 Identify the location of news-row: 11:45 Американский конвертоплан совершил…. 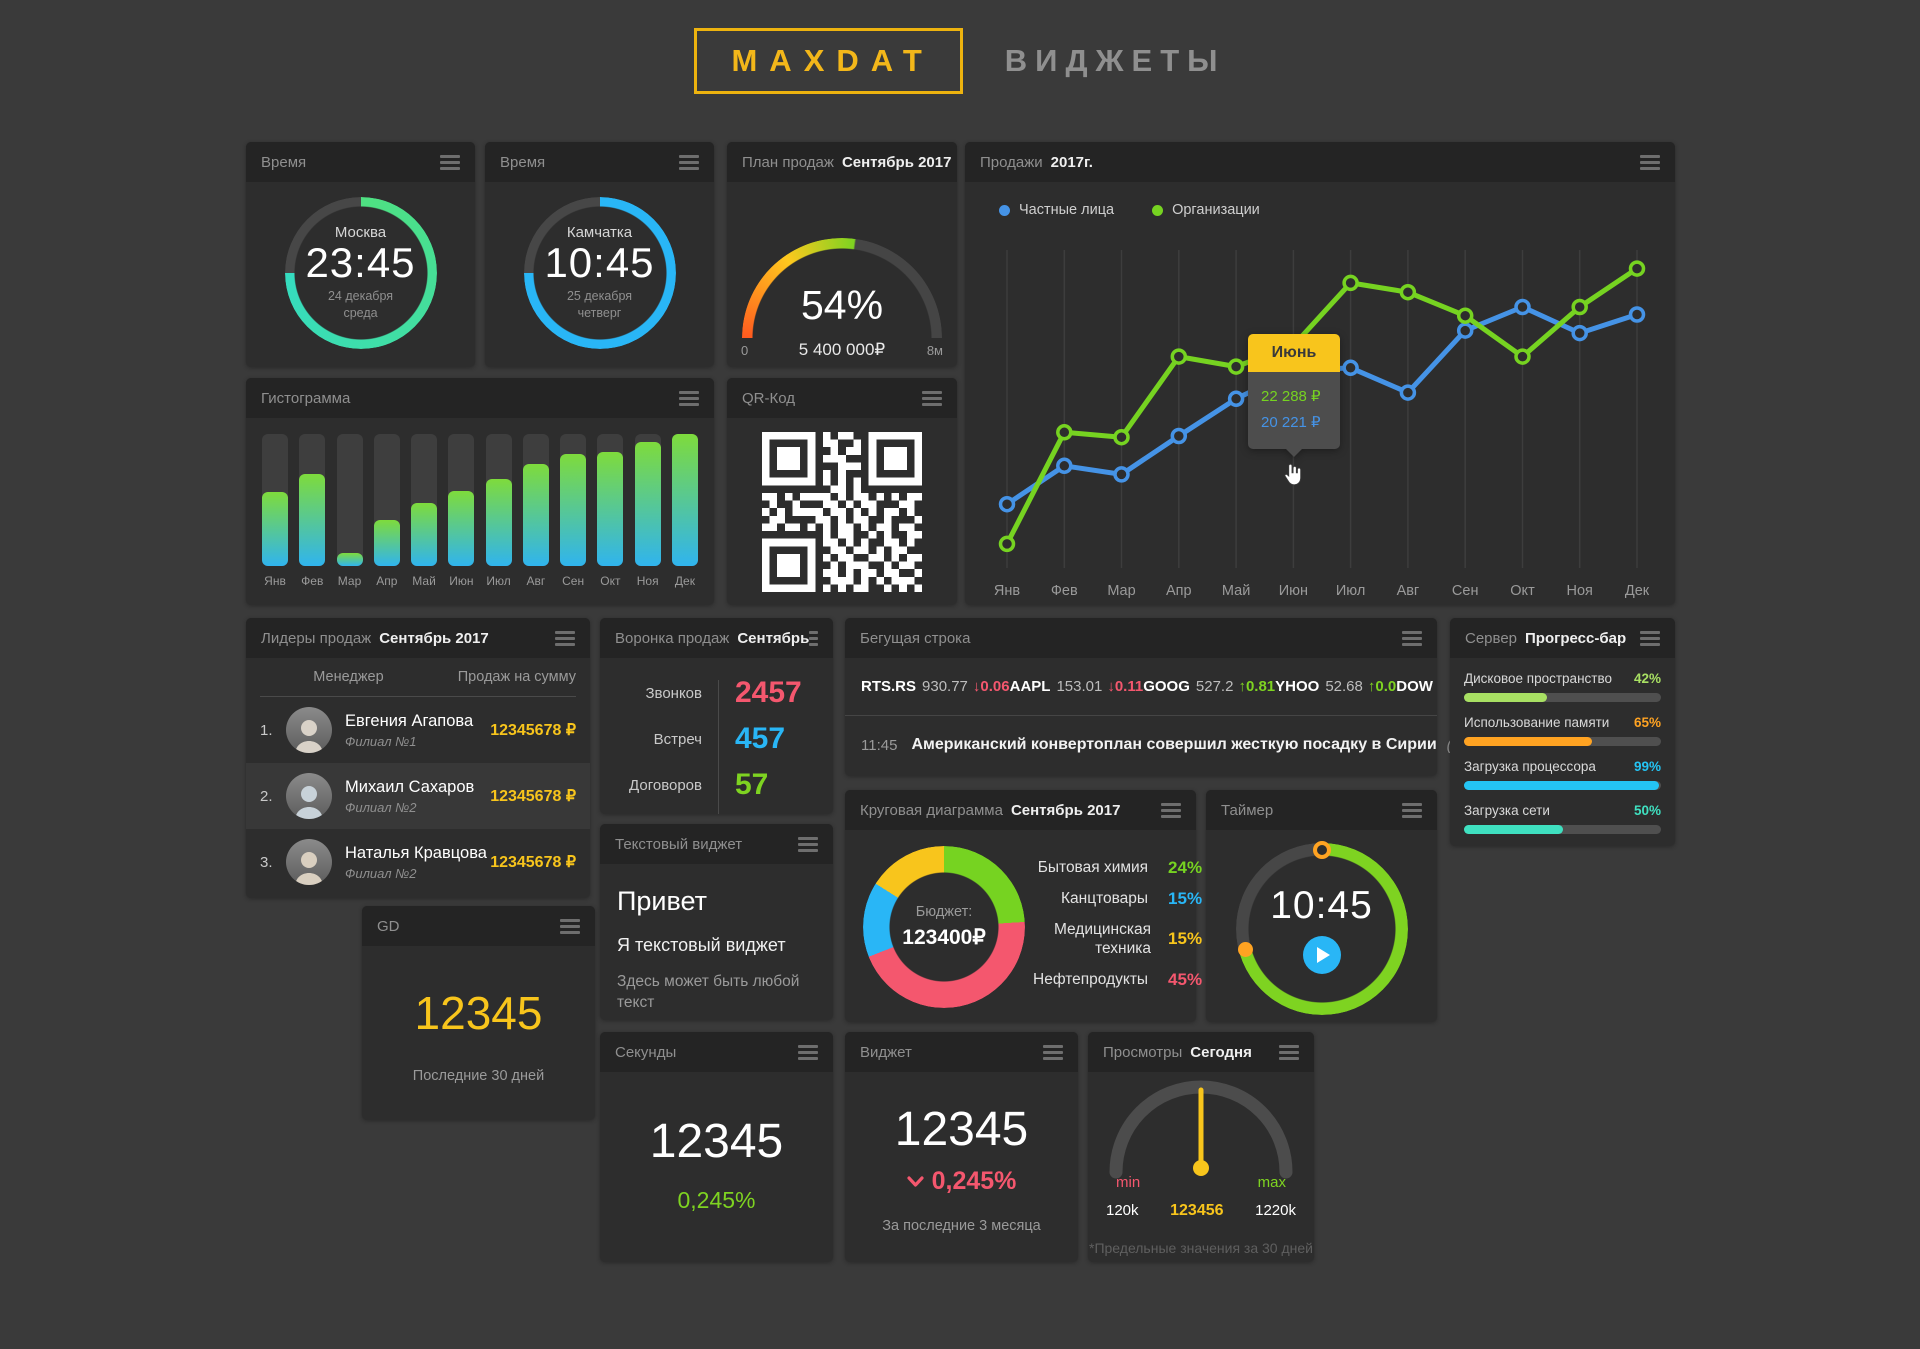
(1176, 745).